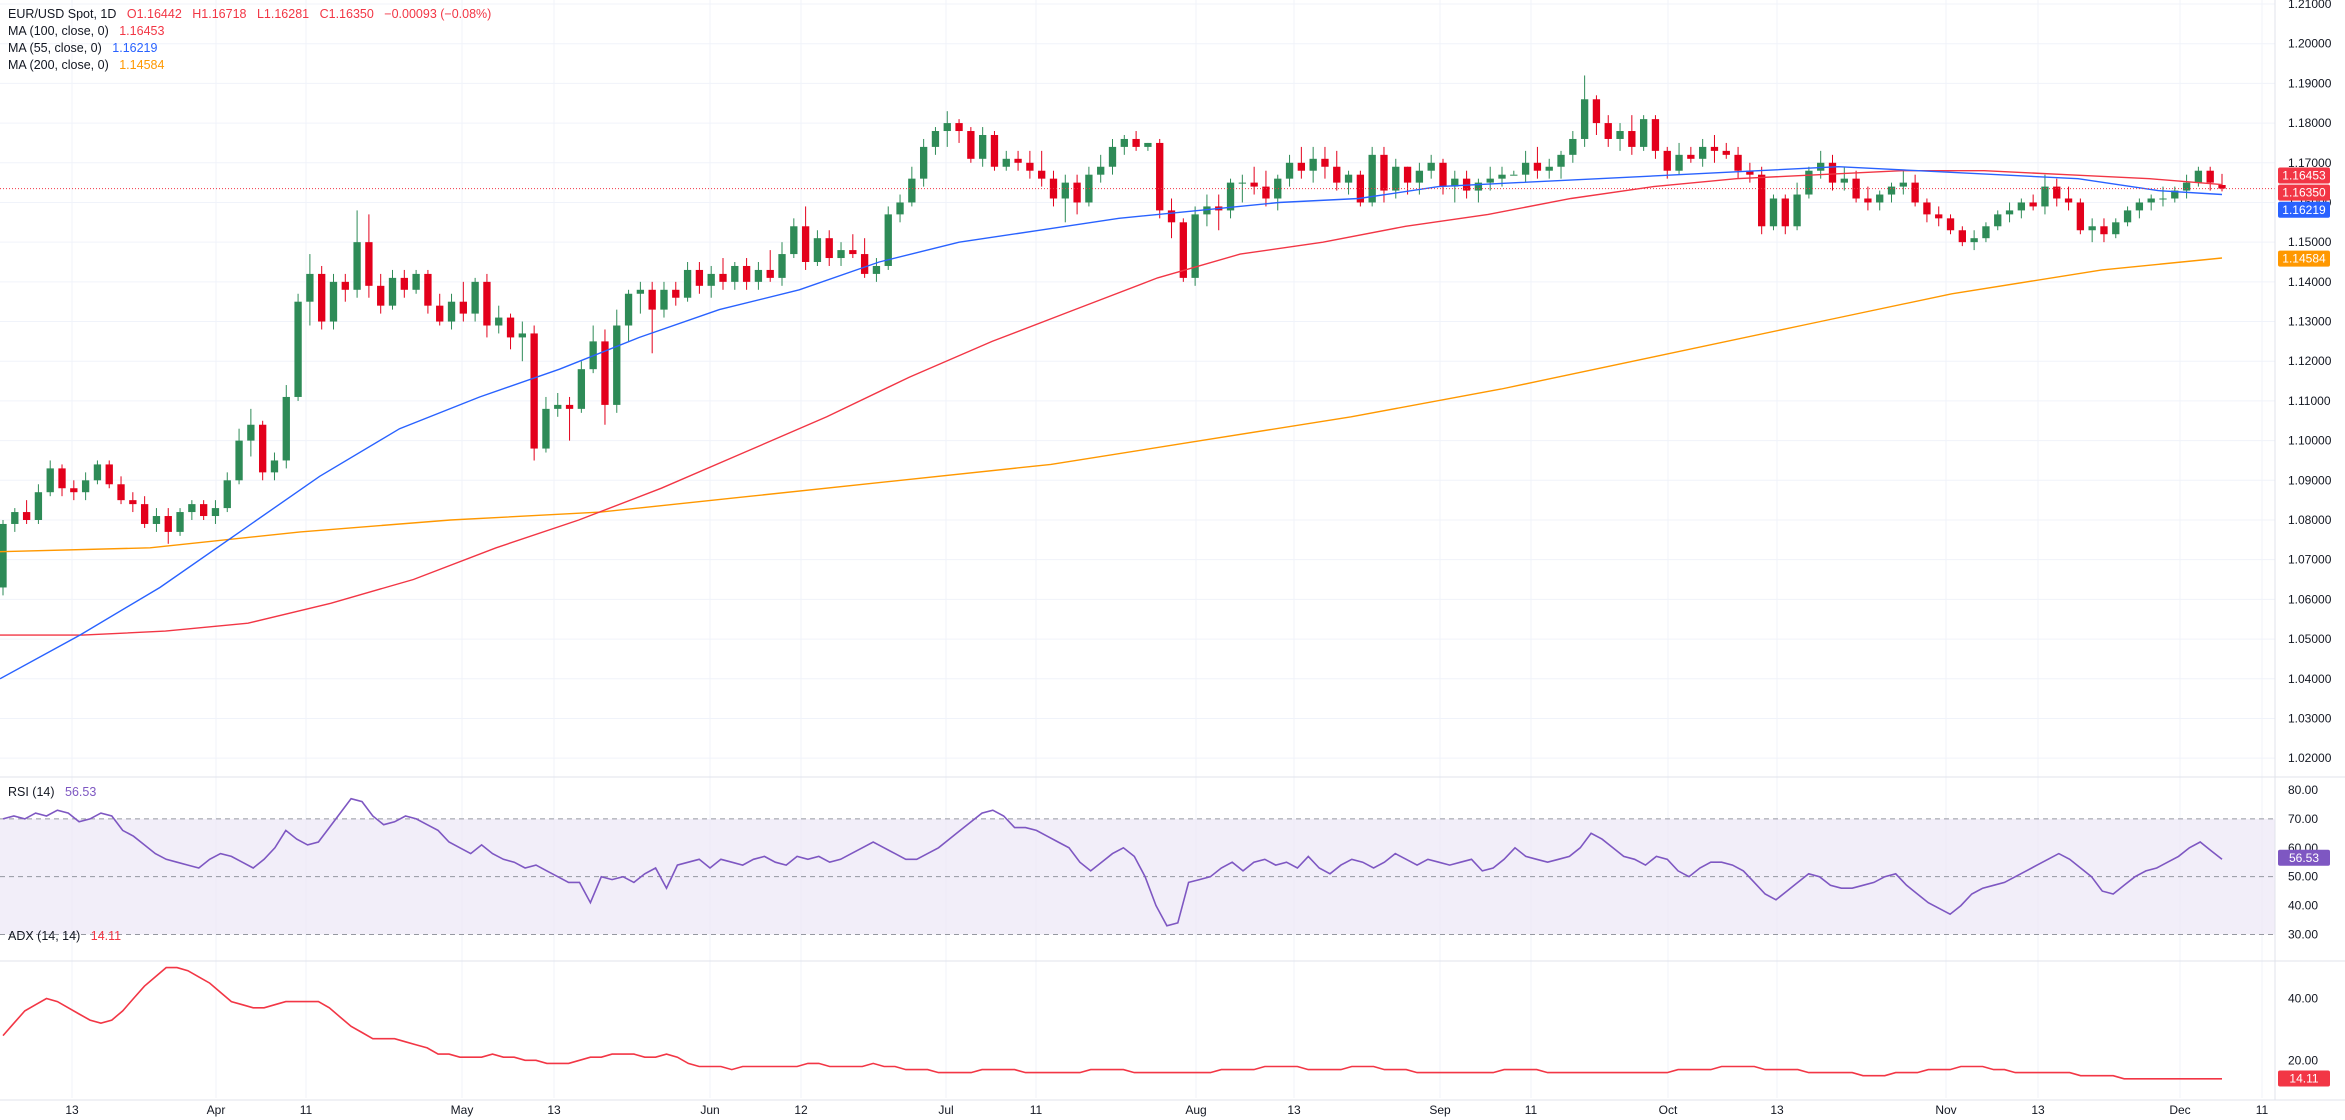 The width and height of the screenshot is (2345, 1120). I want to click on time-tick-label: Nov, so click(1945, 1110).